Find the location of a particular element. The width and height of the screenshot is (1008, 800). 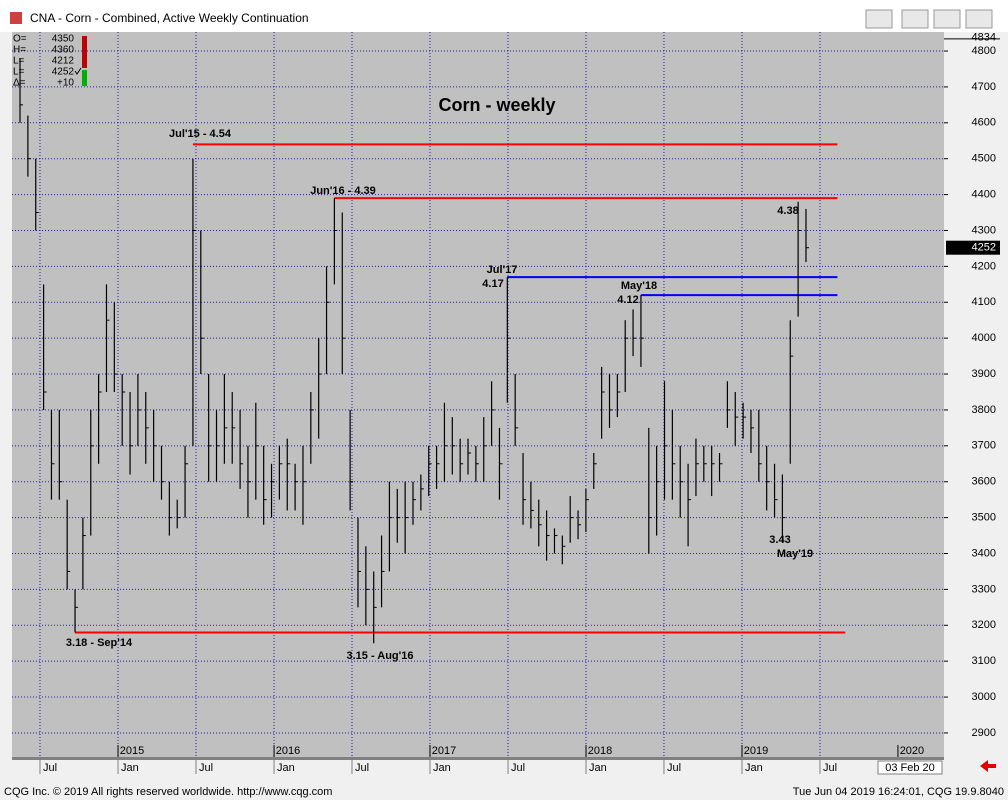

y-tick-label: 3500 is located at coordinates (984, 518).